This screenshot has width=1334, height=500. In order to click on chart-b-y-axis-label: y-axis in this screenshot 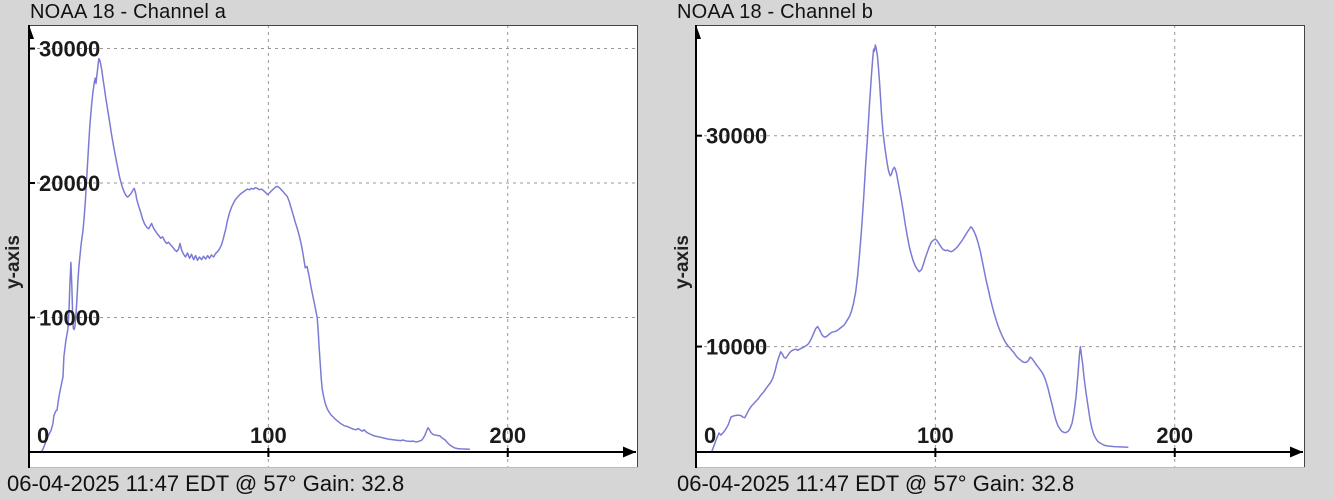, I will do `click(682, 262)`.